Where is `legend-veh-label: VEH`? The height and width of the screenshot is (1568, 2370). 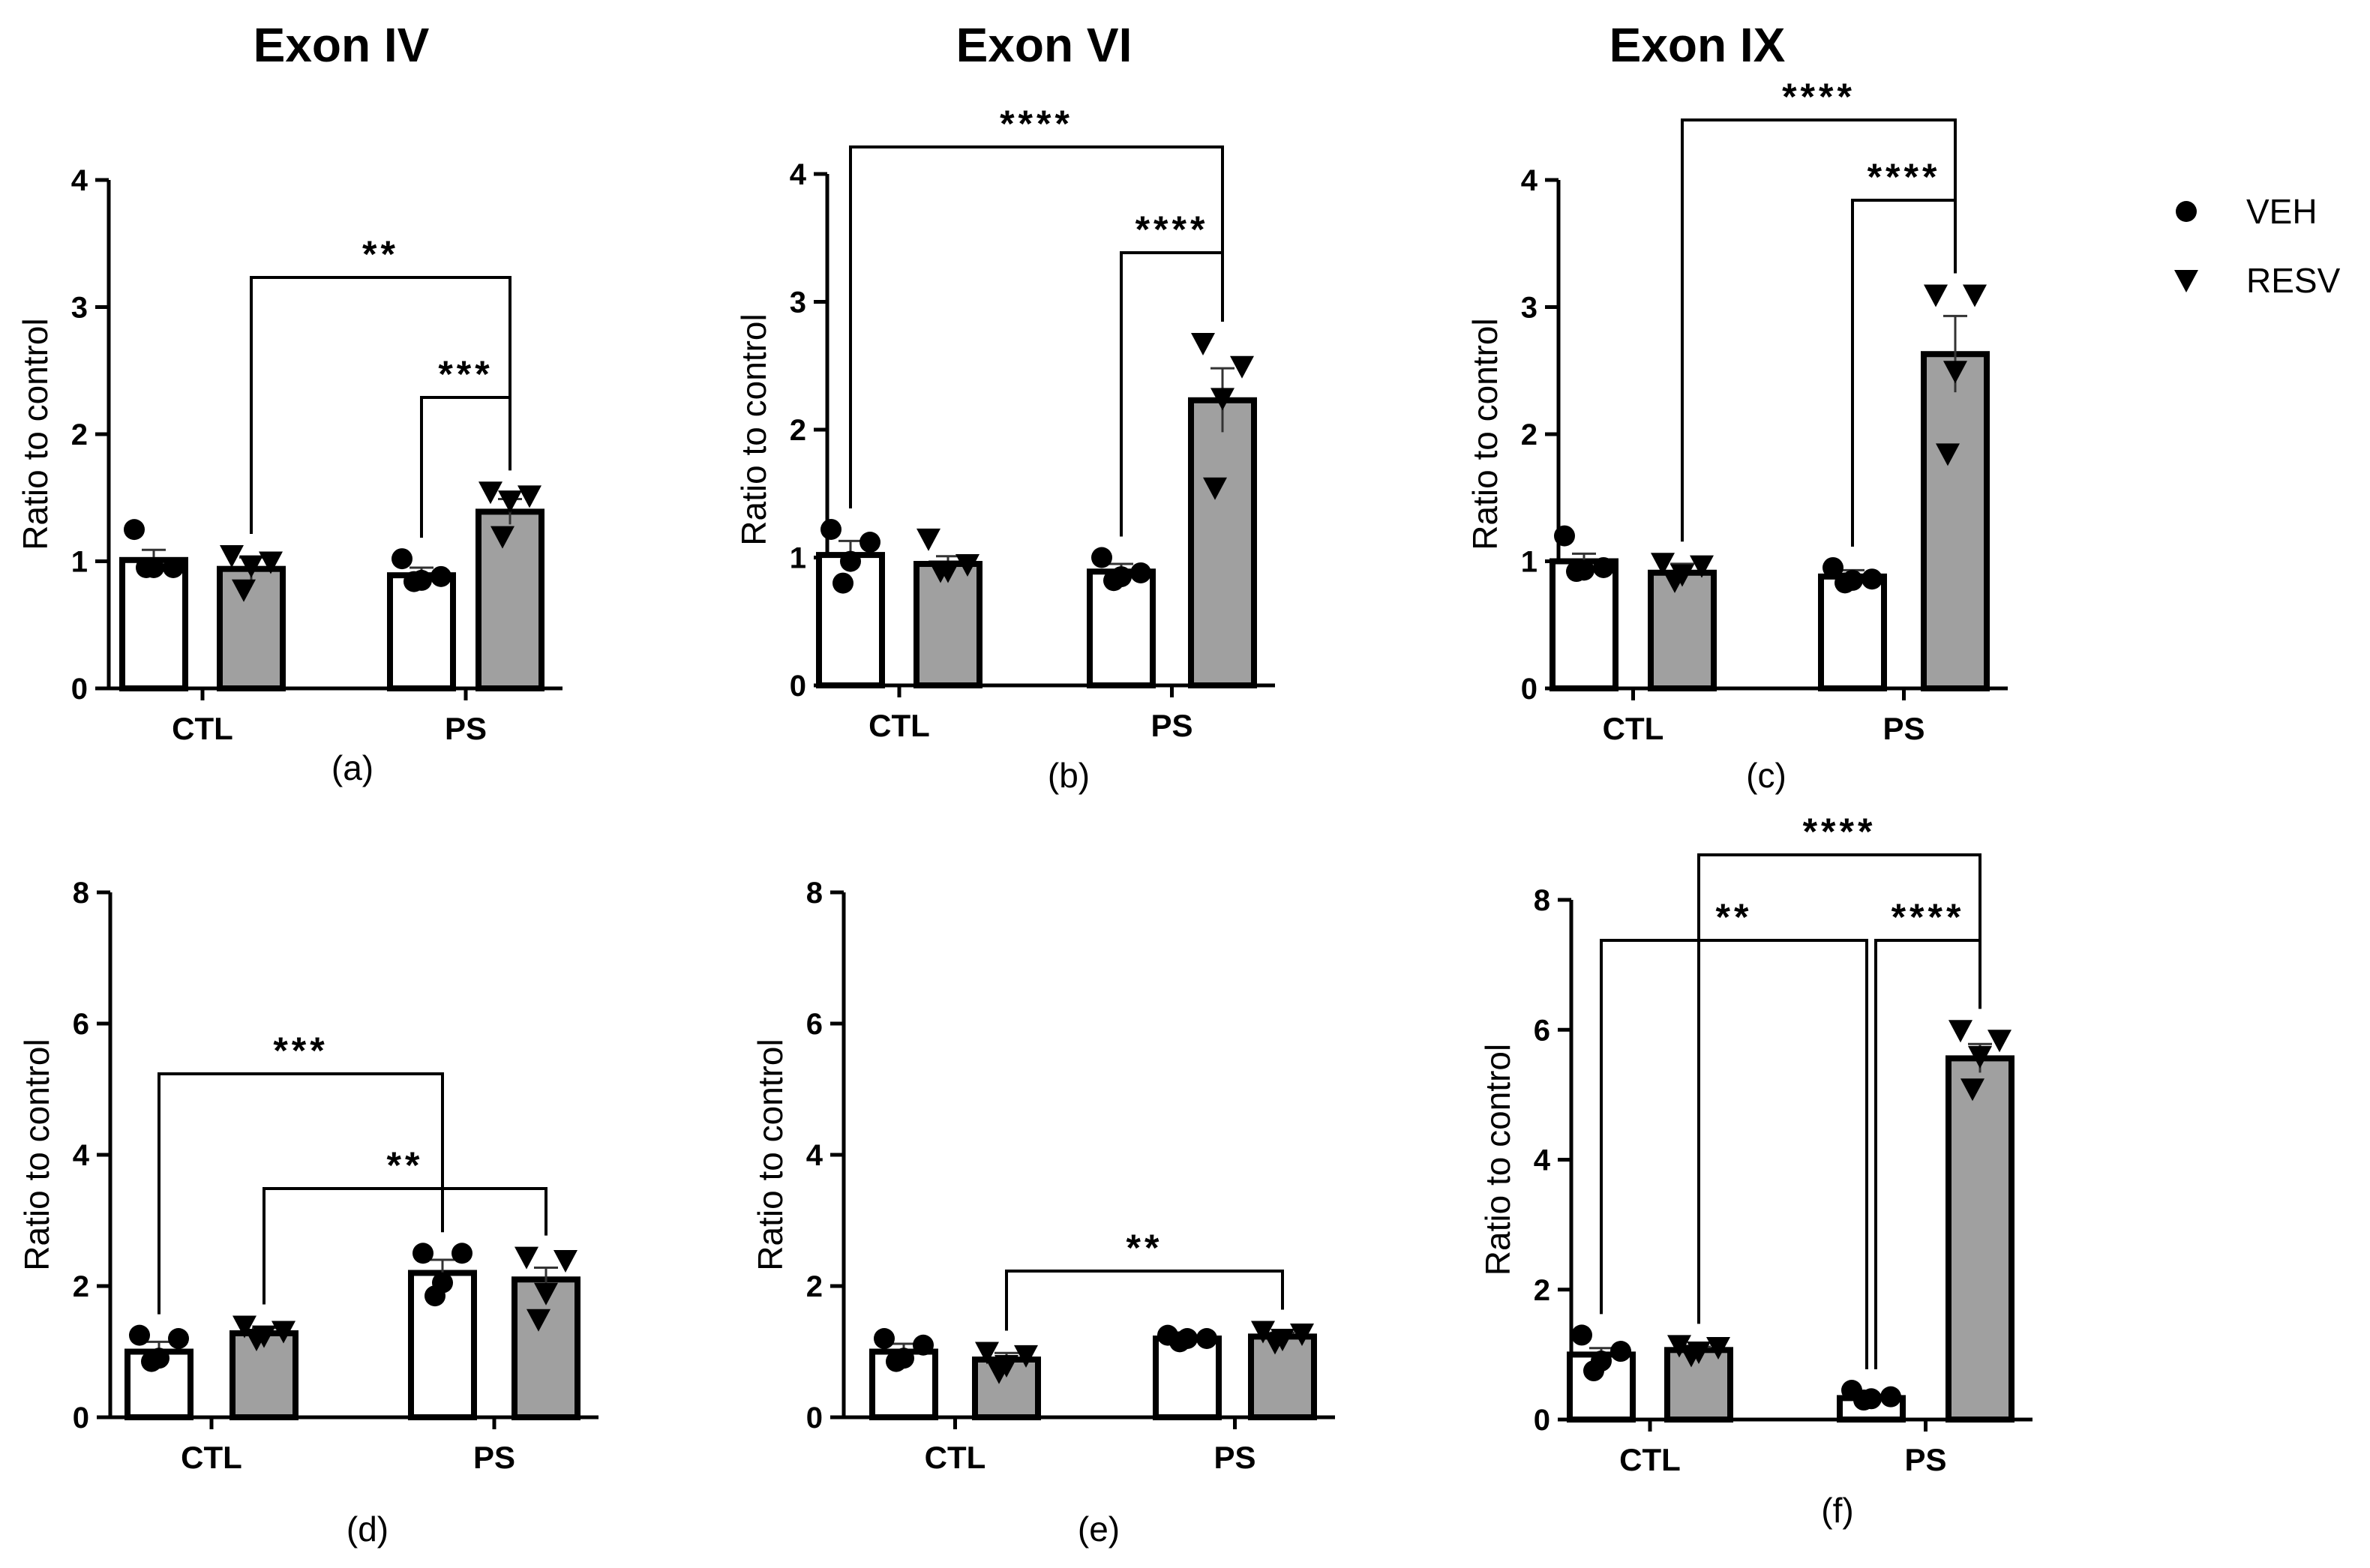
legend-veh-label: VEH is located at coordinates (2282, 212).